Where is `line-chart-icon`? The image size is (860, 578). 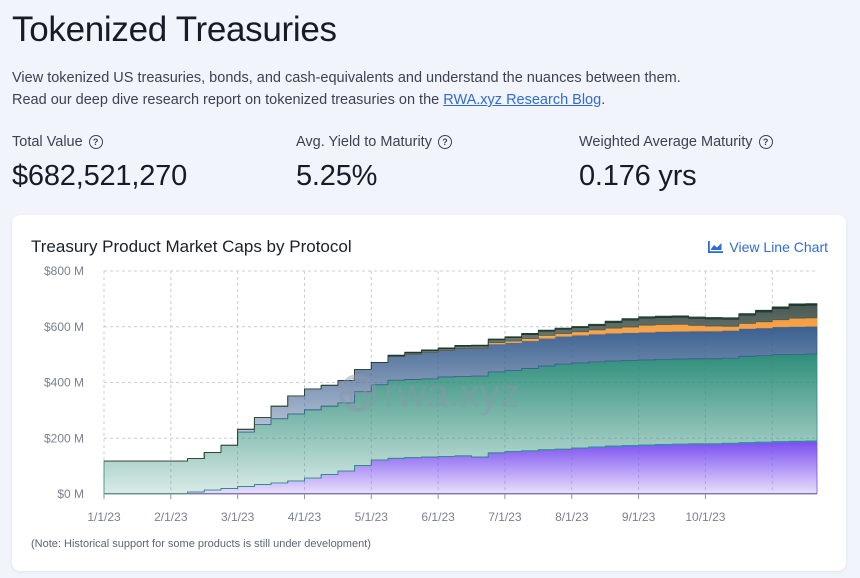 line-chart-icon is located at coordinates (716, 247).